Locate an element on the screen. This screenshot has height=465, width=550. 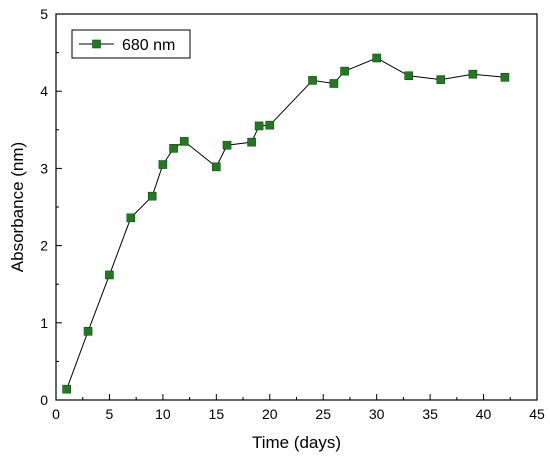
x-tick-label: 5 is located at coordinates (110, 414).